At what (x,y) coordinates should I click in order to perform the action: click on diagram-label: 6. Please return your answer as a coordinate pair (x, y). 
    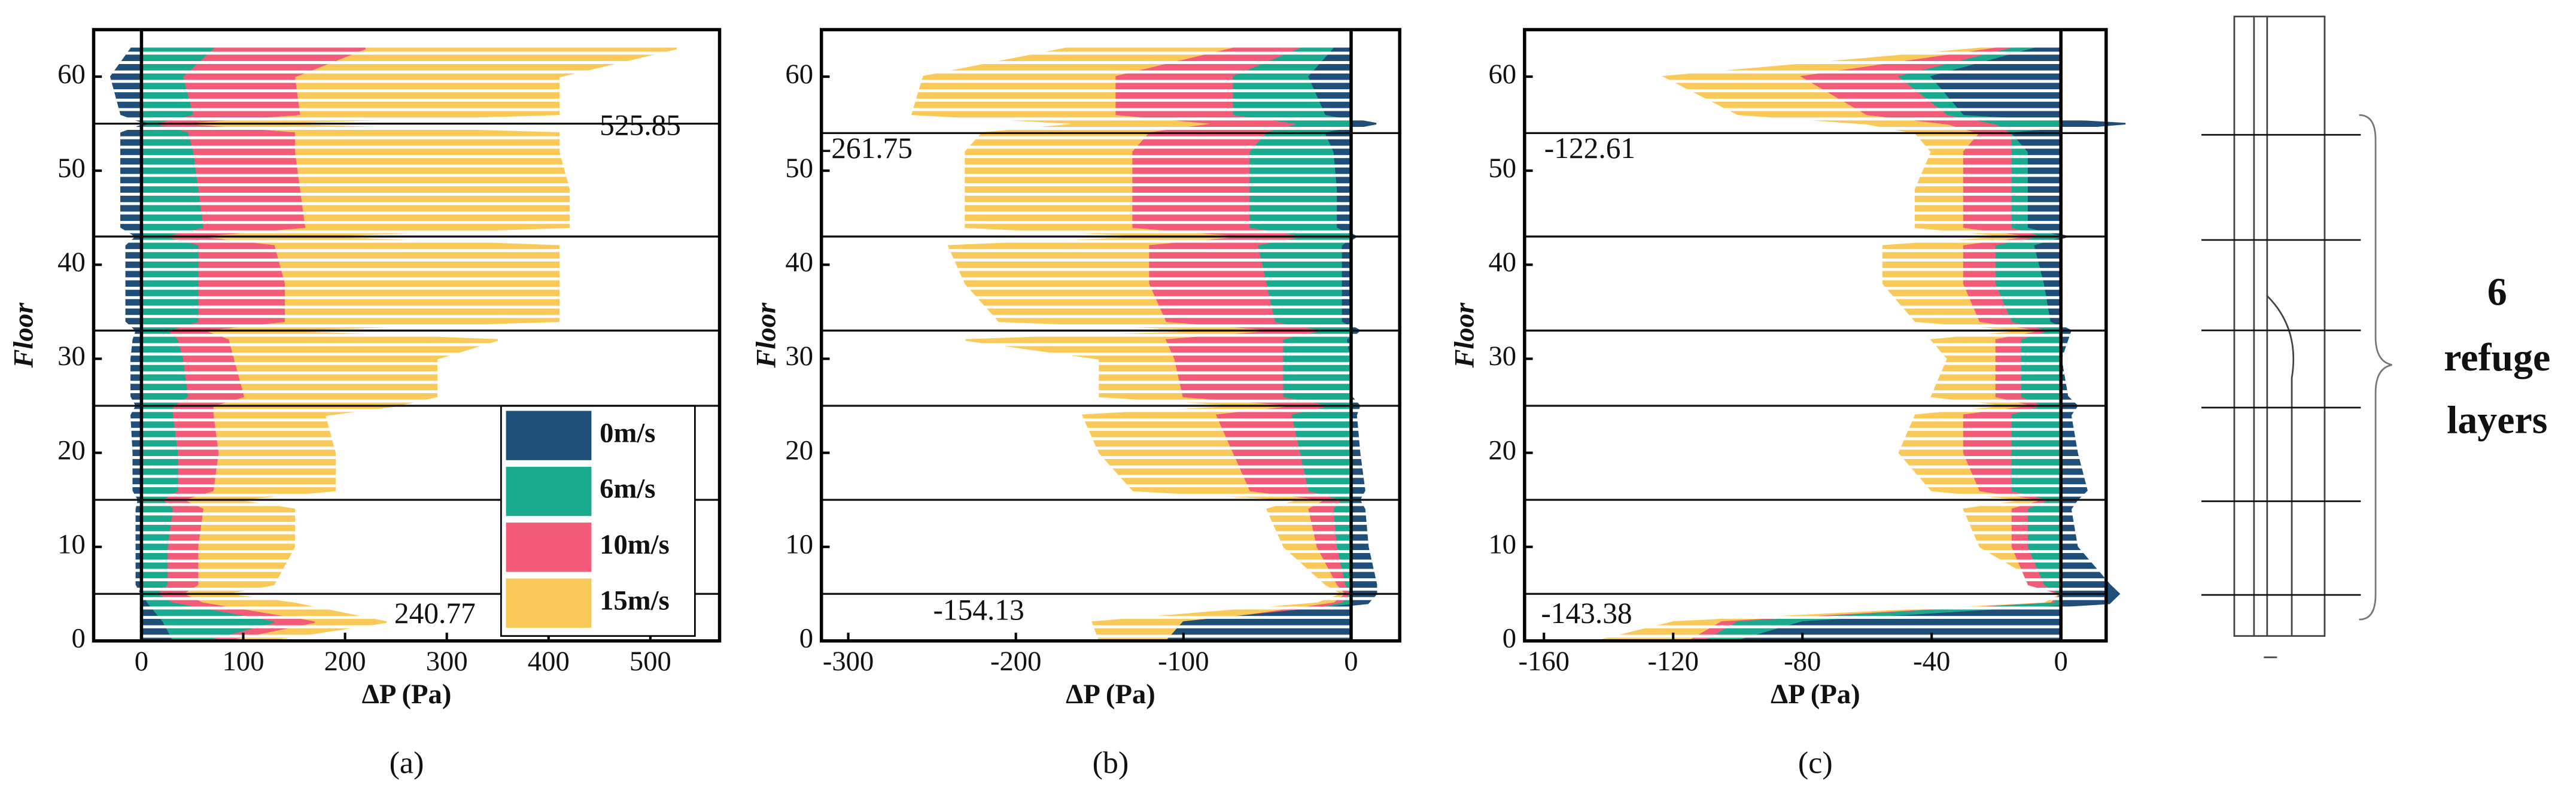
    Looking at the image, I should click on (2497, 292).